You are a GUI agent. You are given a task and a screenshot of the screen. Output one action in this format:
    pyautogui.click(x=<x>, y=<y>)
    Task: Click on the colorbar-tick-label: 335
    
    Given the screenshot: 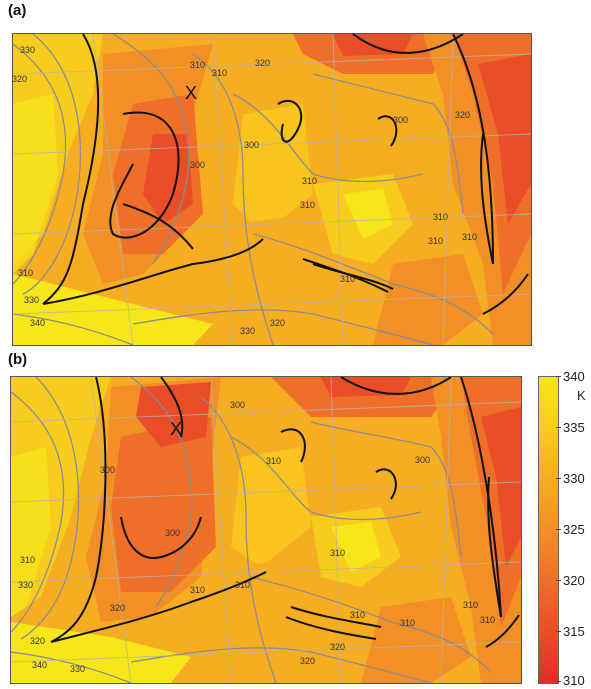 What is the action you would take?
    pyautogui.click(x=574, y=427)
    